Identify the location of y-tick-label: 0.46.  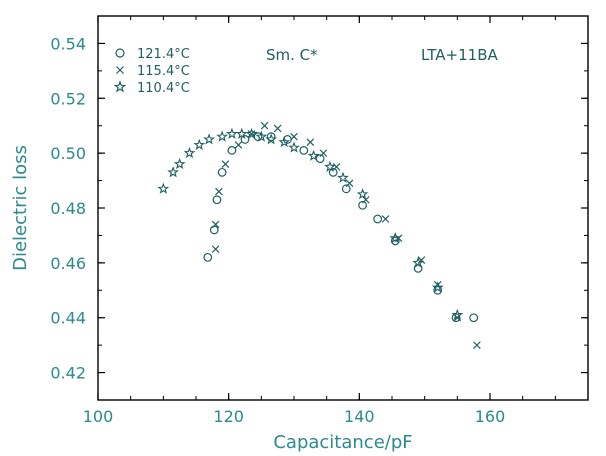
(68, 263).